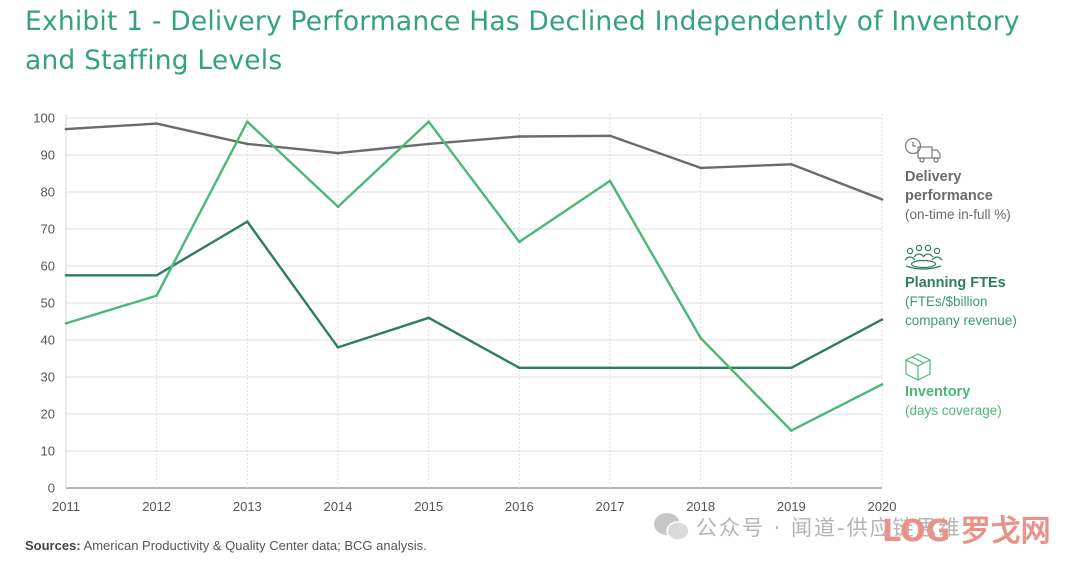 The image size is (1080, 566). Describe the element at coordinates (933, 177) in the screenshot. I see `legend-title: Delivery` at that location.